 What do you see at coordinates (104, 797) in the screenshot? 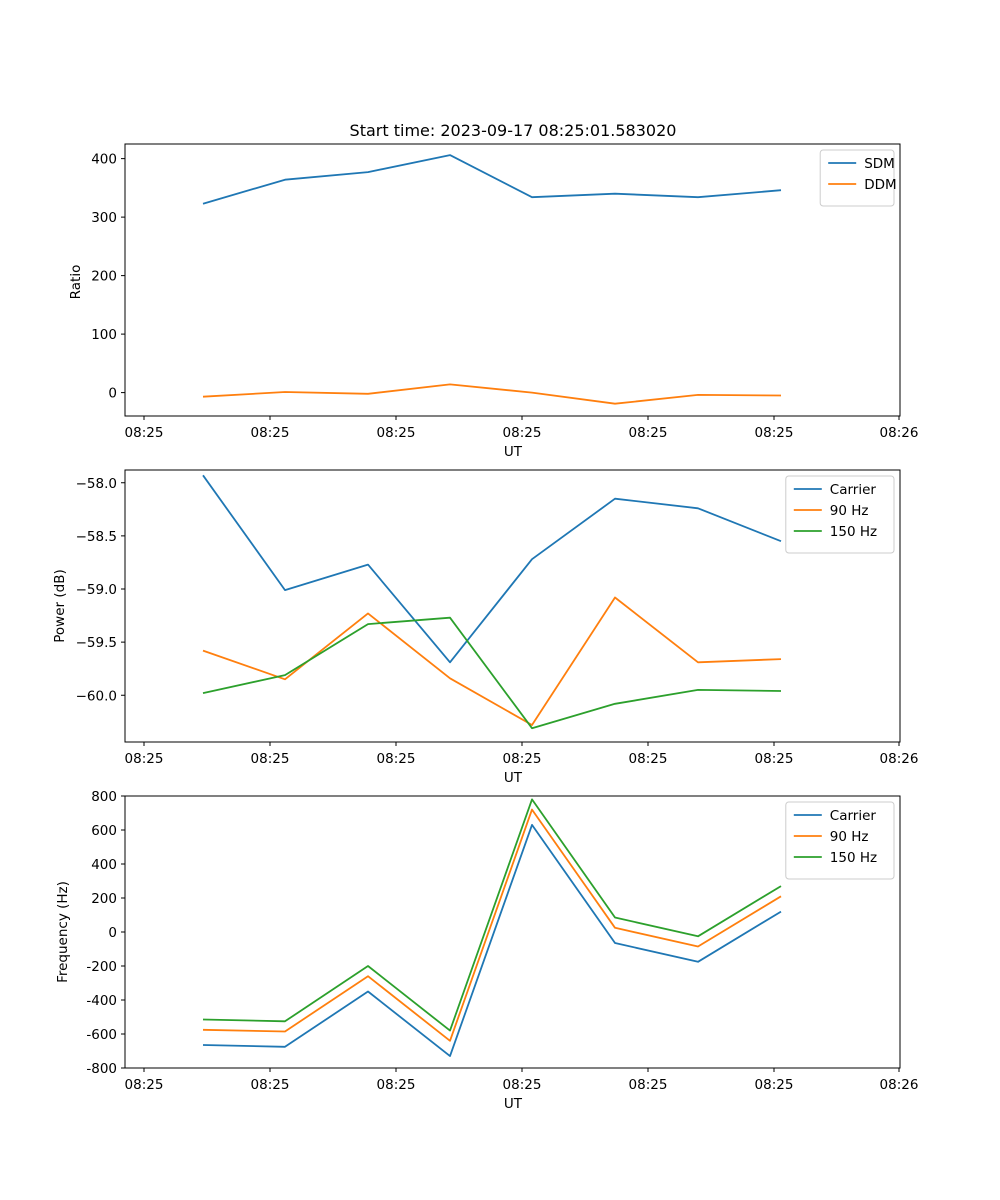
I see `y-tick-label: 800` at bounding box center [104, 797].